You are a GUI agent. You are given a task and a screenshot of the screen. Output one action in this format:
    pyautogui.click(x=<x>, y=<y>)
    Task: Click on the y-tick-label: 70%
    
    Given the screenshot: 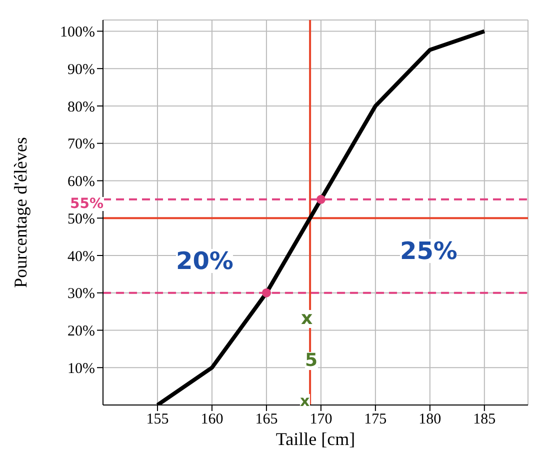 What is the action you would take?
    pyautogui.click(x=81, y=144)
    